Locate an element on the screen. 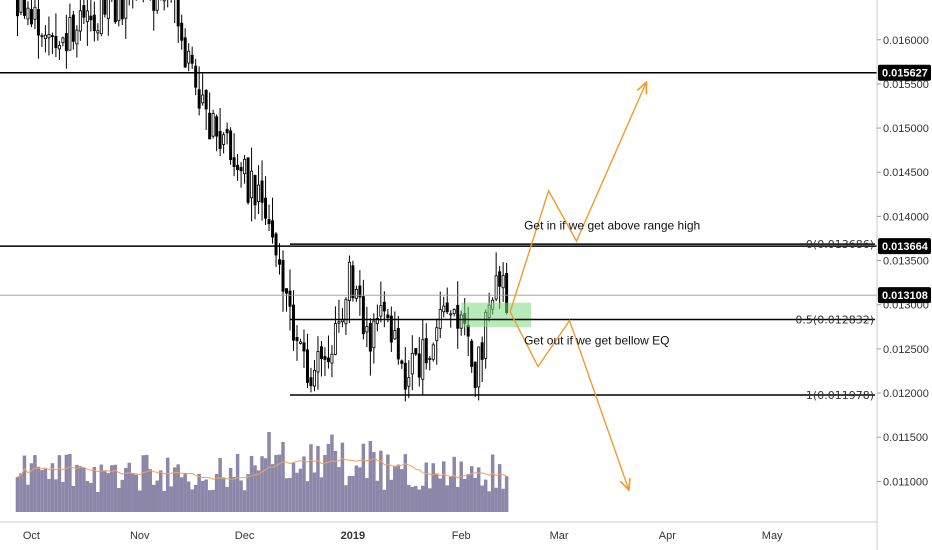  price-tick-label: 0.013500 is located at coordinates (906, 262).